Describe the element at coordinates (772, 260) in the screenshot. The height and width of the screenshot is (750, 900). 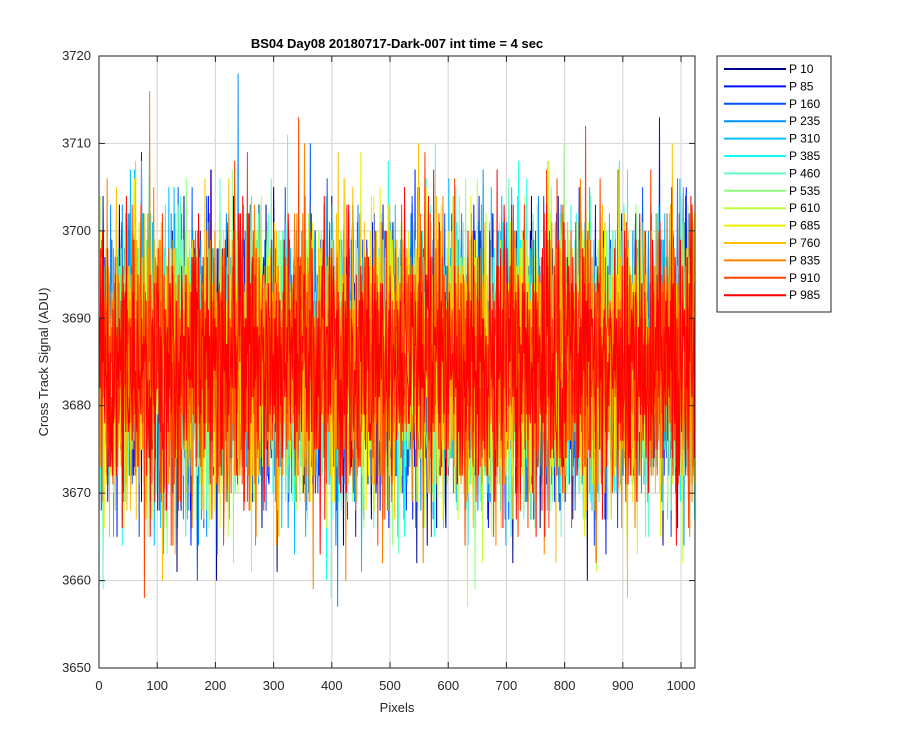
I see `legend-item: P 835` at that location.